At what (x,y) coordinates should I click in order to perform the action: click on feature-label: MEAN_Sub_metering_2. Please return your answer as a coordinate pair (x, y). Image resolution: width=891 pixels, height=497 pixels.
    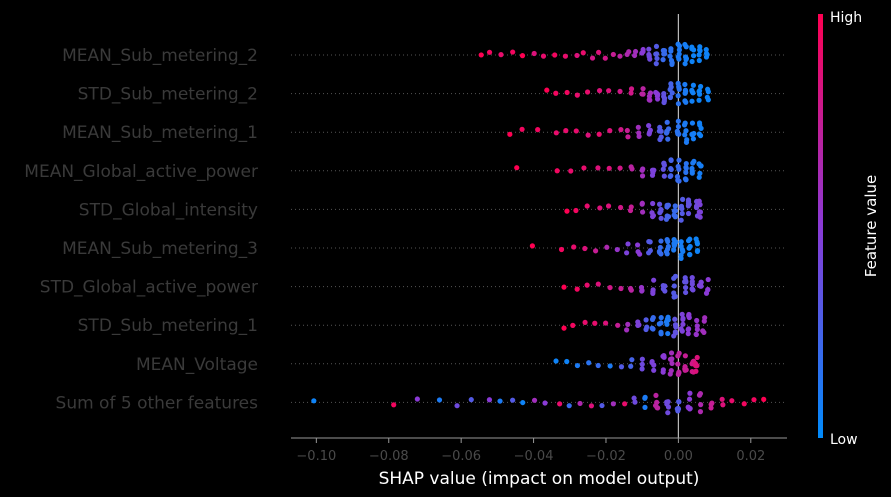
    Looking at the image, I should click on (160, 56).